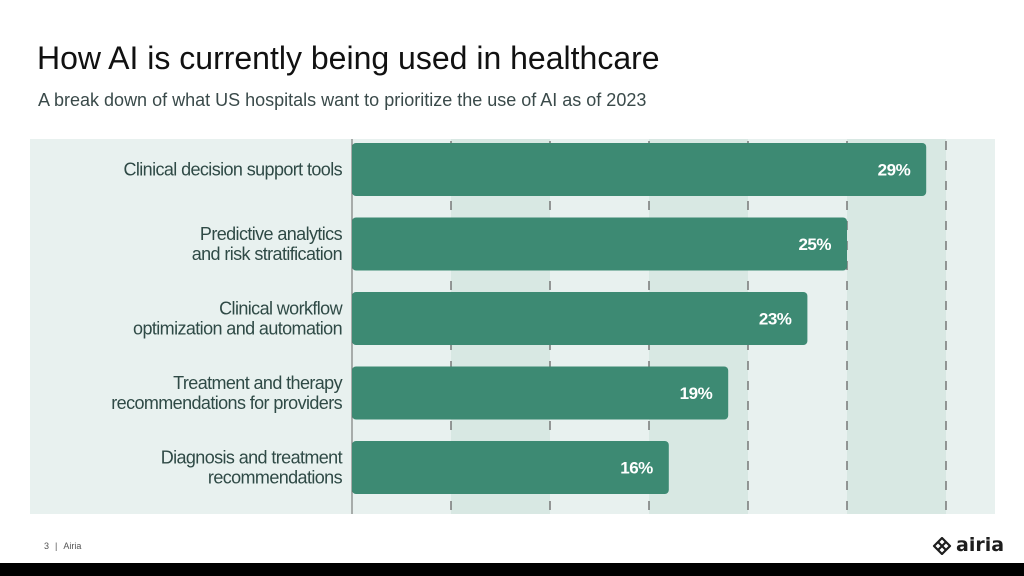  What do you see at coordinates (47, 546) in the screenshot?
I see `page-number: 3` at bounding box center [47, 546].